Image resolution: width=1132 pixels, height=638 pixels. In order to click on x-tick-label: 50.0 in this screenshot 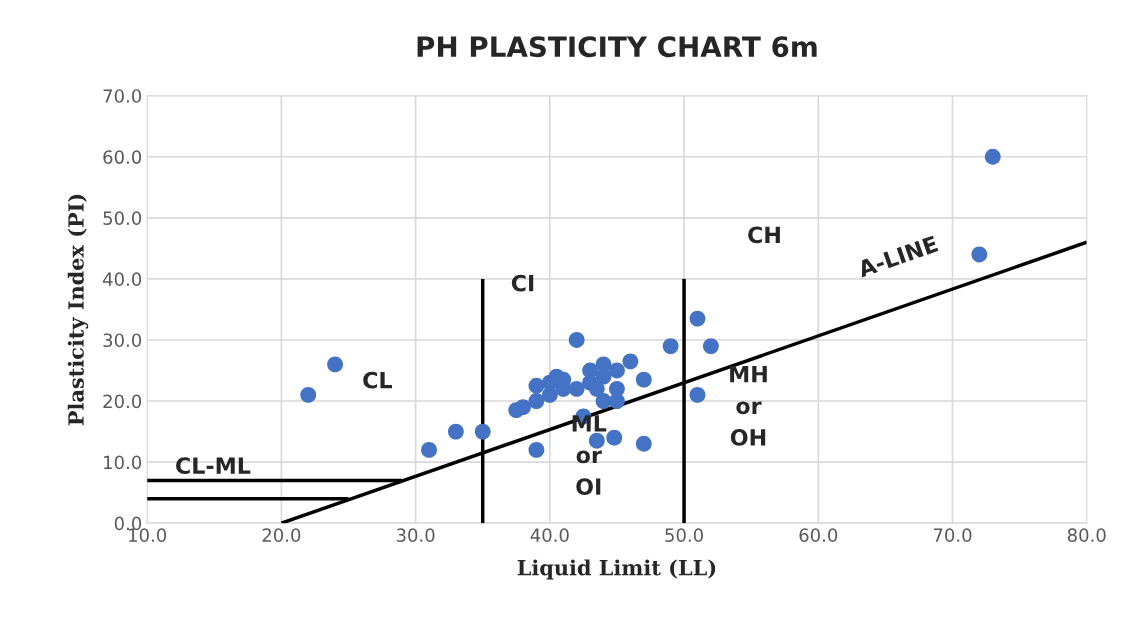, I will do `click(684, 535)`.